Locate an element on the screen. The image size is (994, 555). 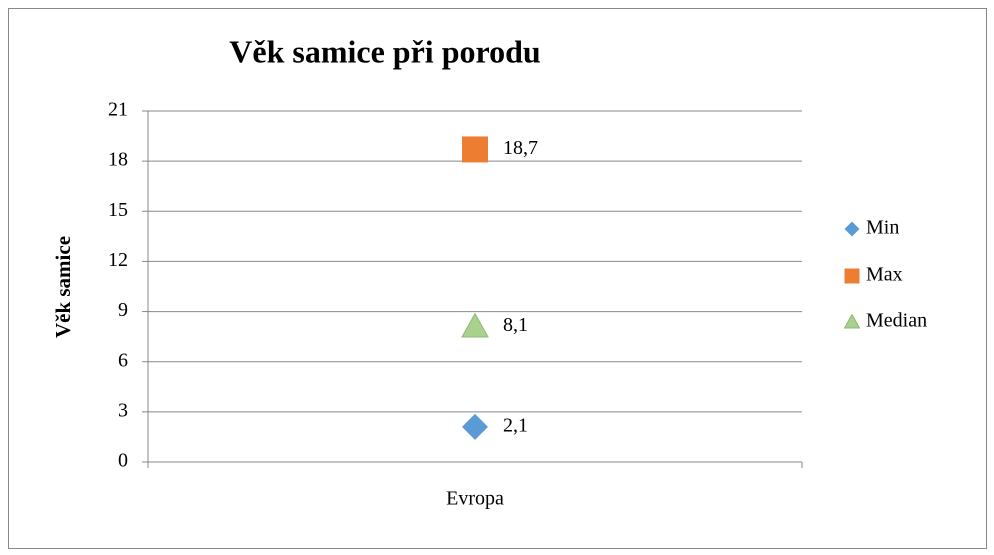
chart-title: Věk samice při porodu is located at coordinates (384, 51).